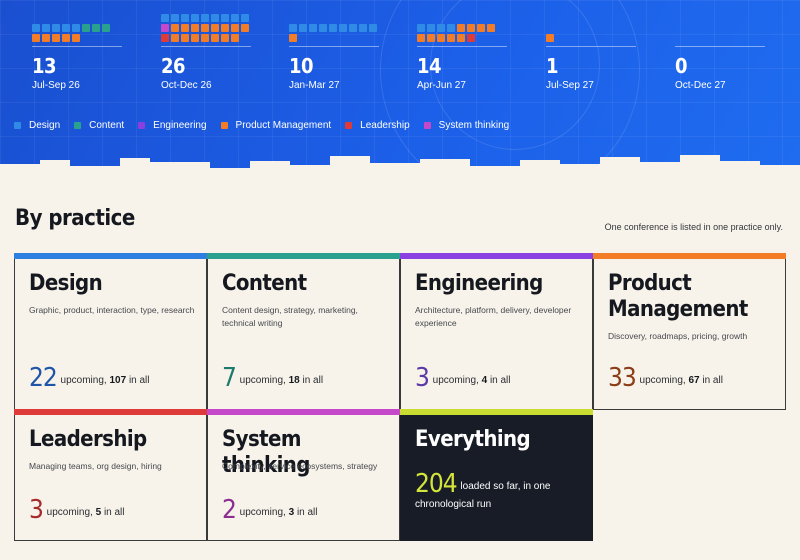 The image size is (800, 560). I want to click on quarter-column: 13 Jul-Sep 26, so click(92, 50).